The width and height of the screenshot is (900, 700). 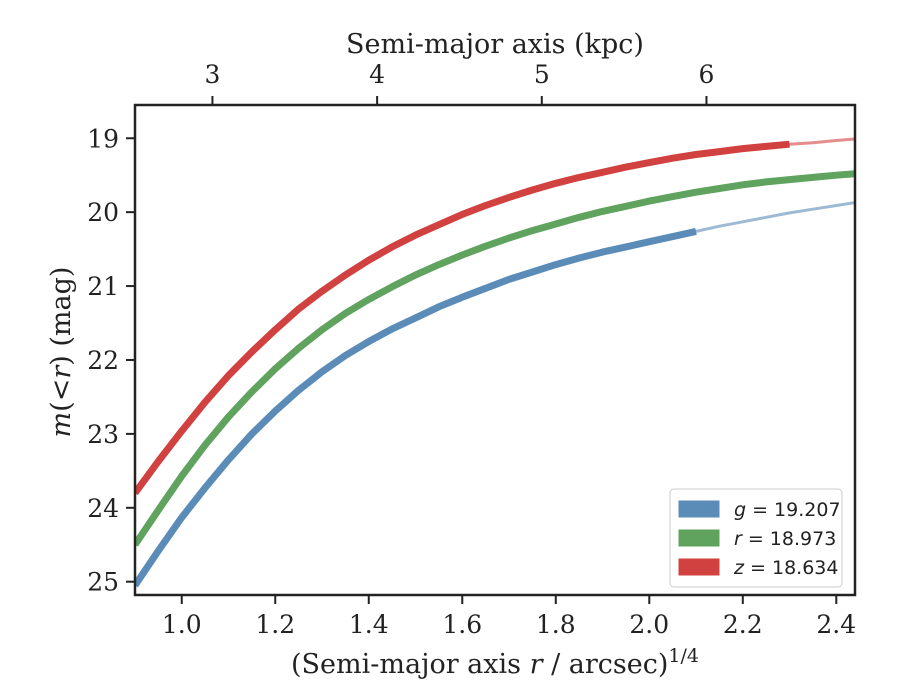 I want to click on top-tick-label: 3, so click(x=212, y=74).